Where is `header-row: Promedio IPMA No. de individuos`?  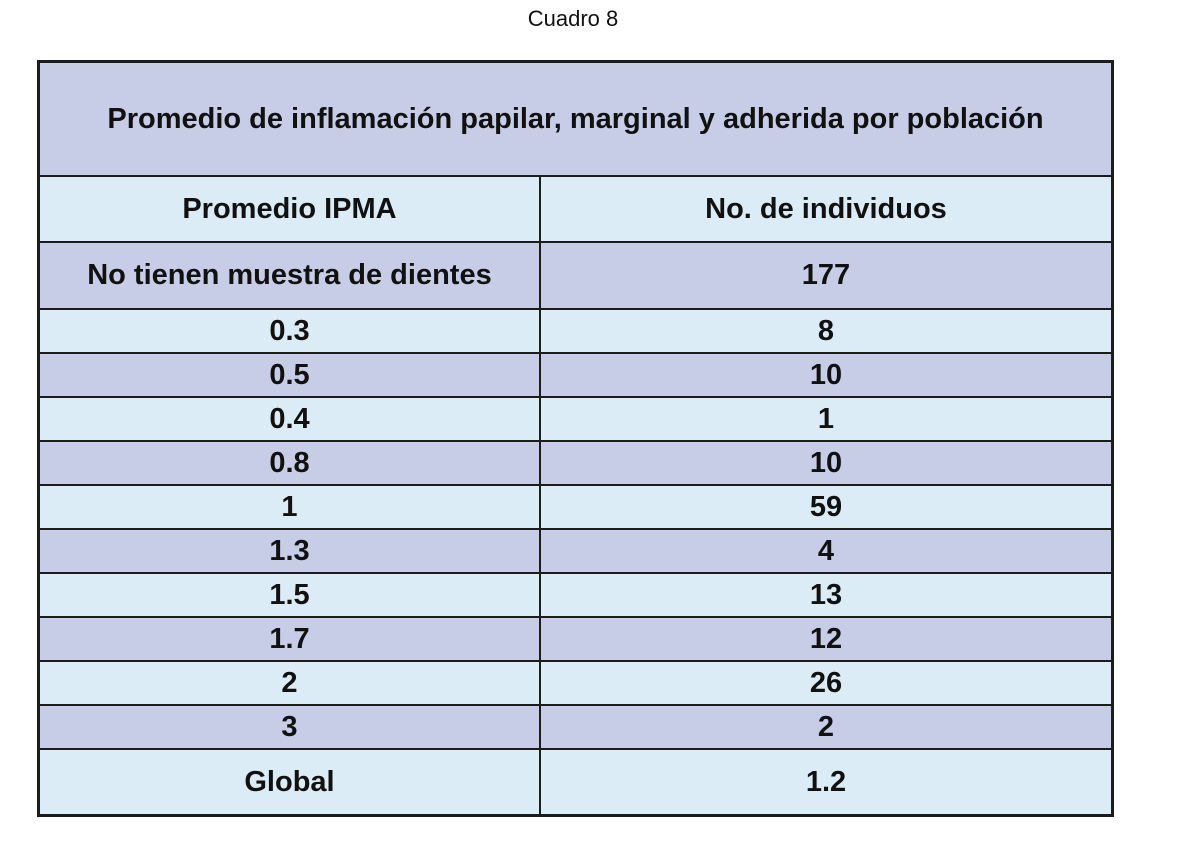
header-row: Promedio IPMA No. de individuos is located at coordinates (575, 209).